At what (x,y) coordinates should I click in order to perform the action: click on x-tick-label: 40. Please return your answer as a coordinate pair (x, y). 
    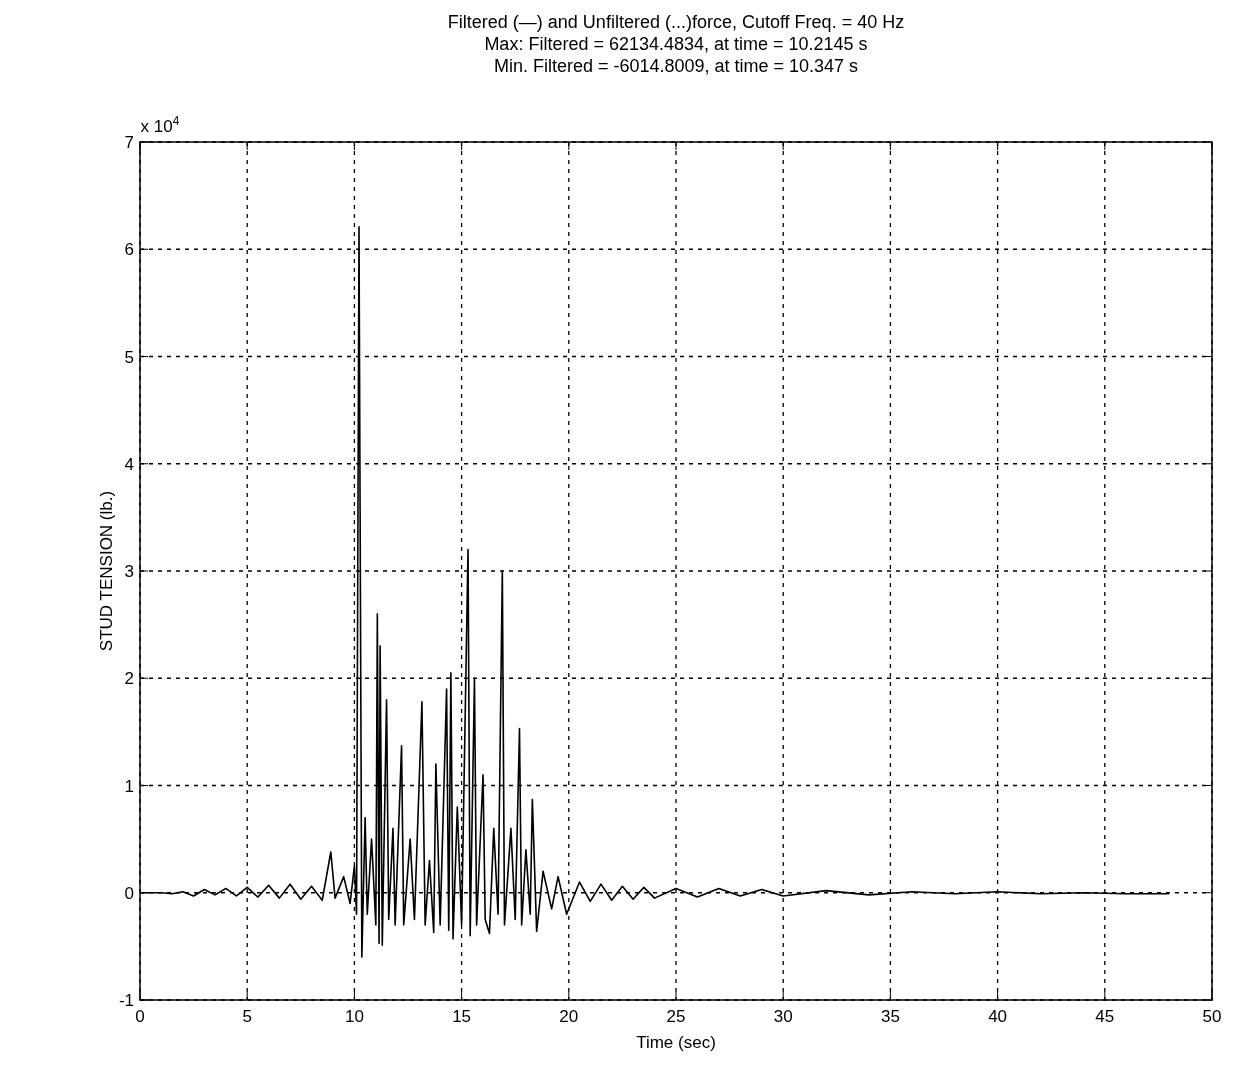
    Looking at the image, I should click on (998, 1016).